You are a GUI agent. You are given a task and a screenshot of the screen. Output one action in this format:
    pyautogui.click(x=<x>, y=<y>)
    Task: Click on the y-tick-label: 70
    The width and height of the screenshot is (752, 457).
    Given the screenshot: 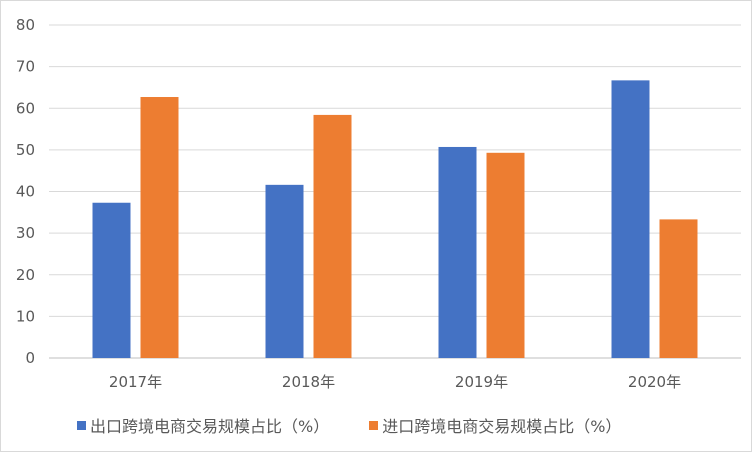 What is the action you would take?
    pyautogui.click(x=25, y=67)
    